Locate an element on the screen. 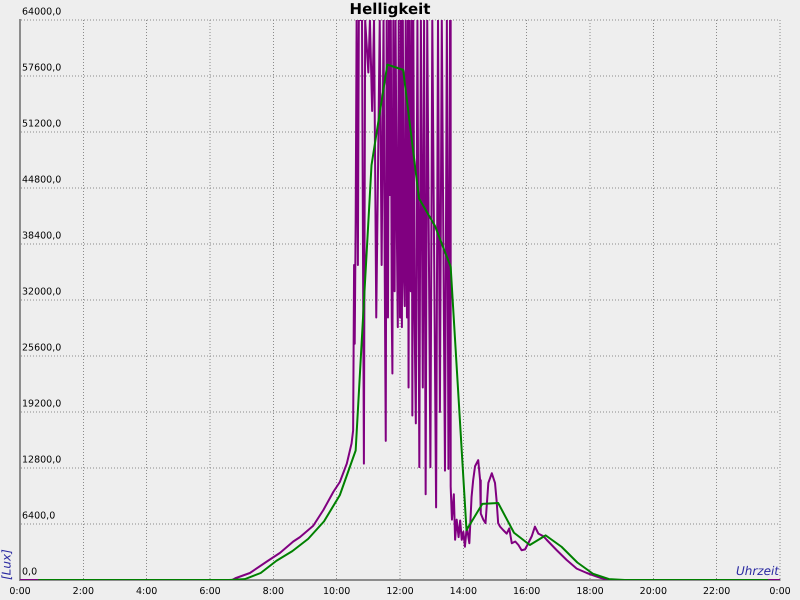 The width and height of the screenshot is (800, 600). chart-title: Helligkeit is located at coordinates (390, 9).